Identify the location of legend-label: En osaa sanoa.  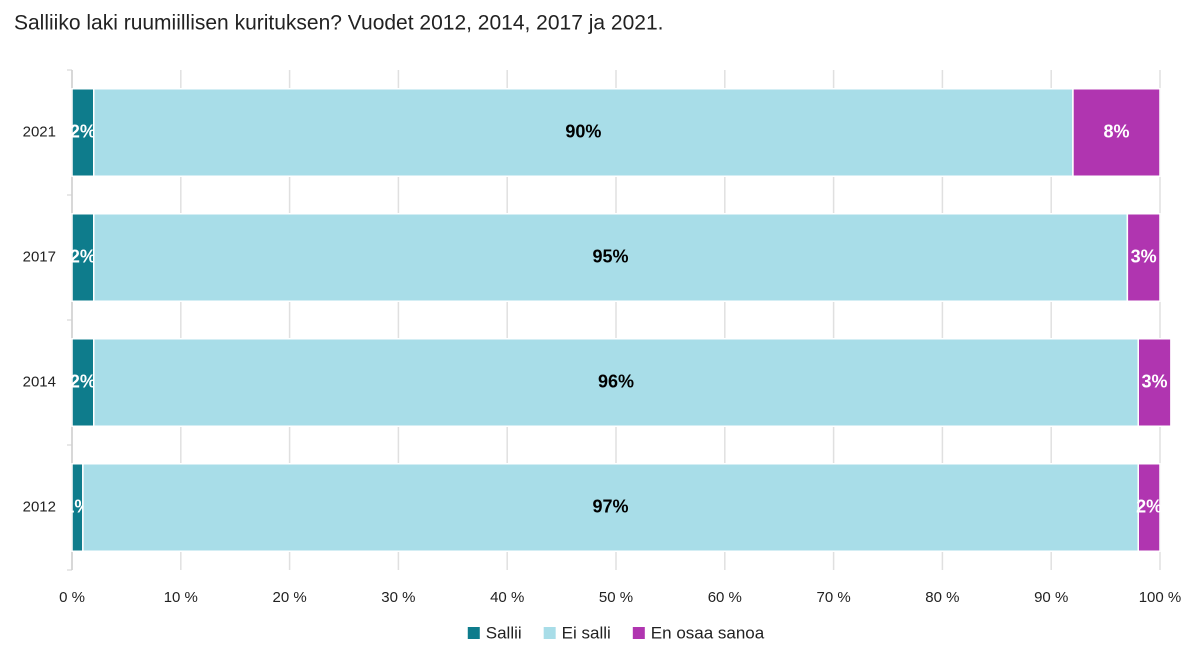
(708, 632).